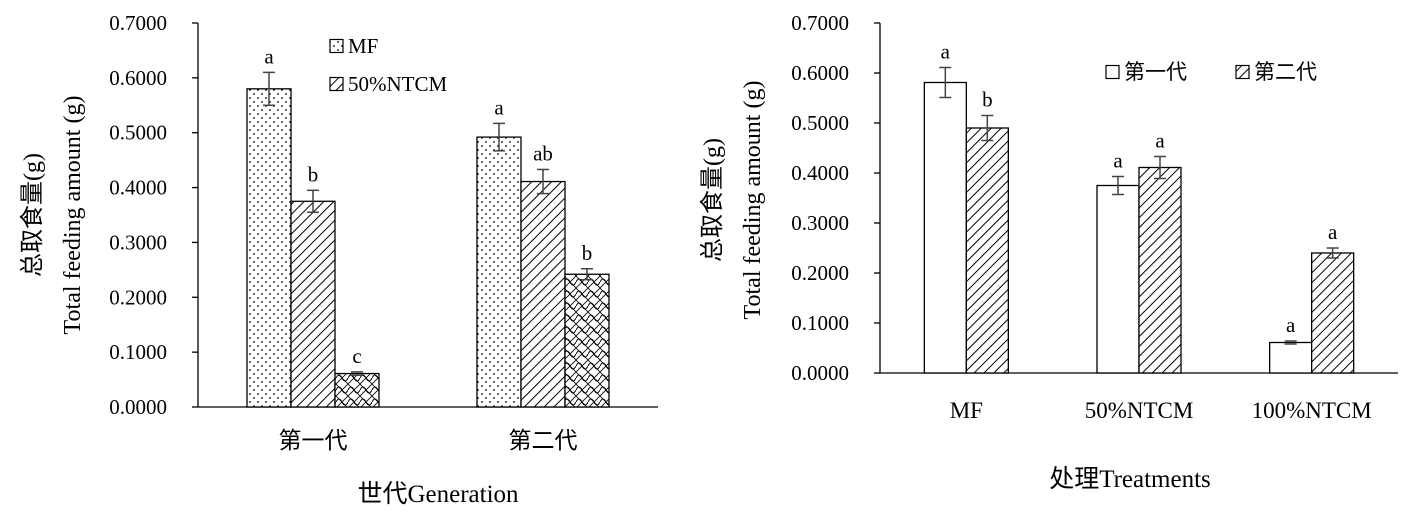 Image resolution: width=1417 pixels, height=527 pixels. Describe the element at coordinates (363, 46) in the screenshot. I see `legend-label: MF` at that location.